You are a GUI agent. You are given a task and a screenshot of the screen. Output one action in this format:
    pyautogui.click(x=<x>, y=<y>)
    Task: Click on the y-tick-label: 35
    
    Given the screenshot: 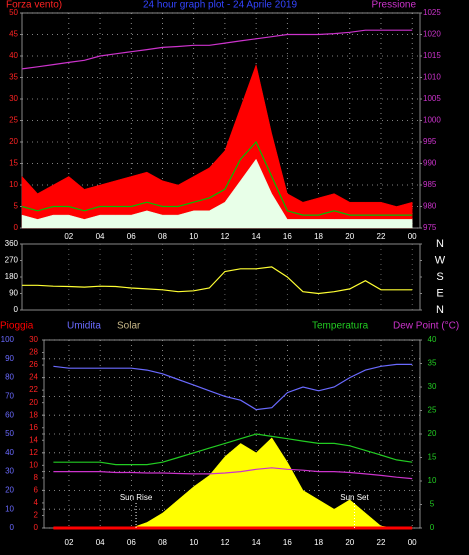 What is the action you would take?
    pyautogui.click(x=13, y=77)
    